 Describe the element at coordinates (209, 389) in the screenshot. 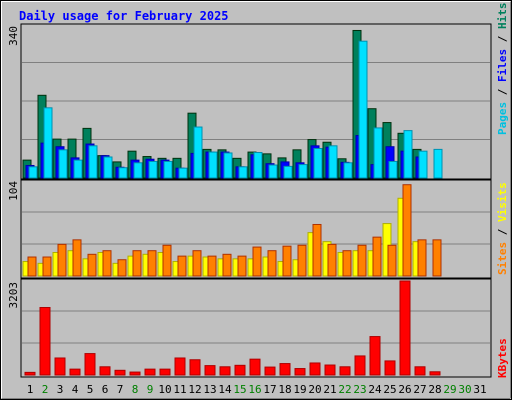

I see `day-label: 13` at that location.